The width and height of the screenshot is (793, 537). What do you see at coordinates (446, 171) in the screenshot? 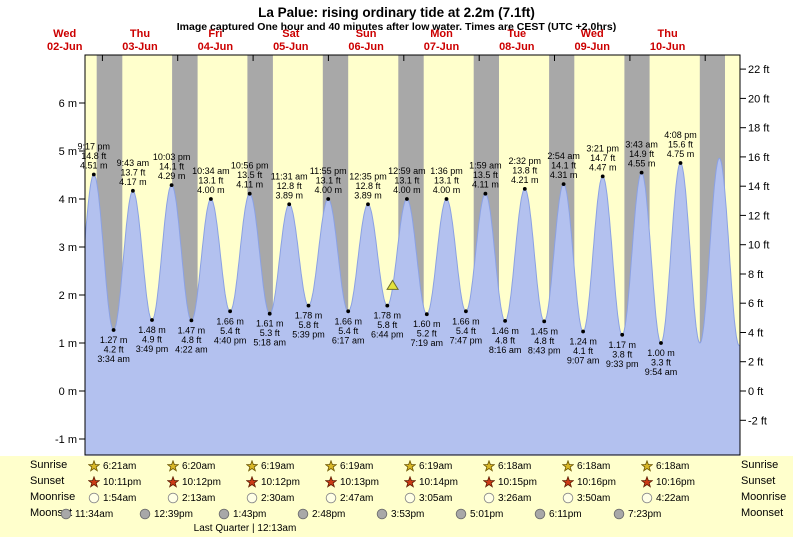
I see `tide-annotation: 1:36 pm` at bounding box center [446, 171].